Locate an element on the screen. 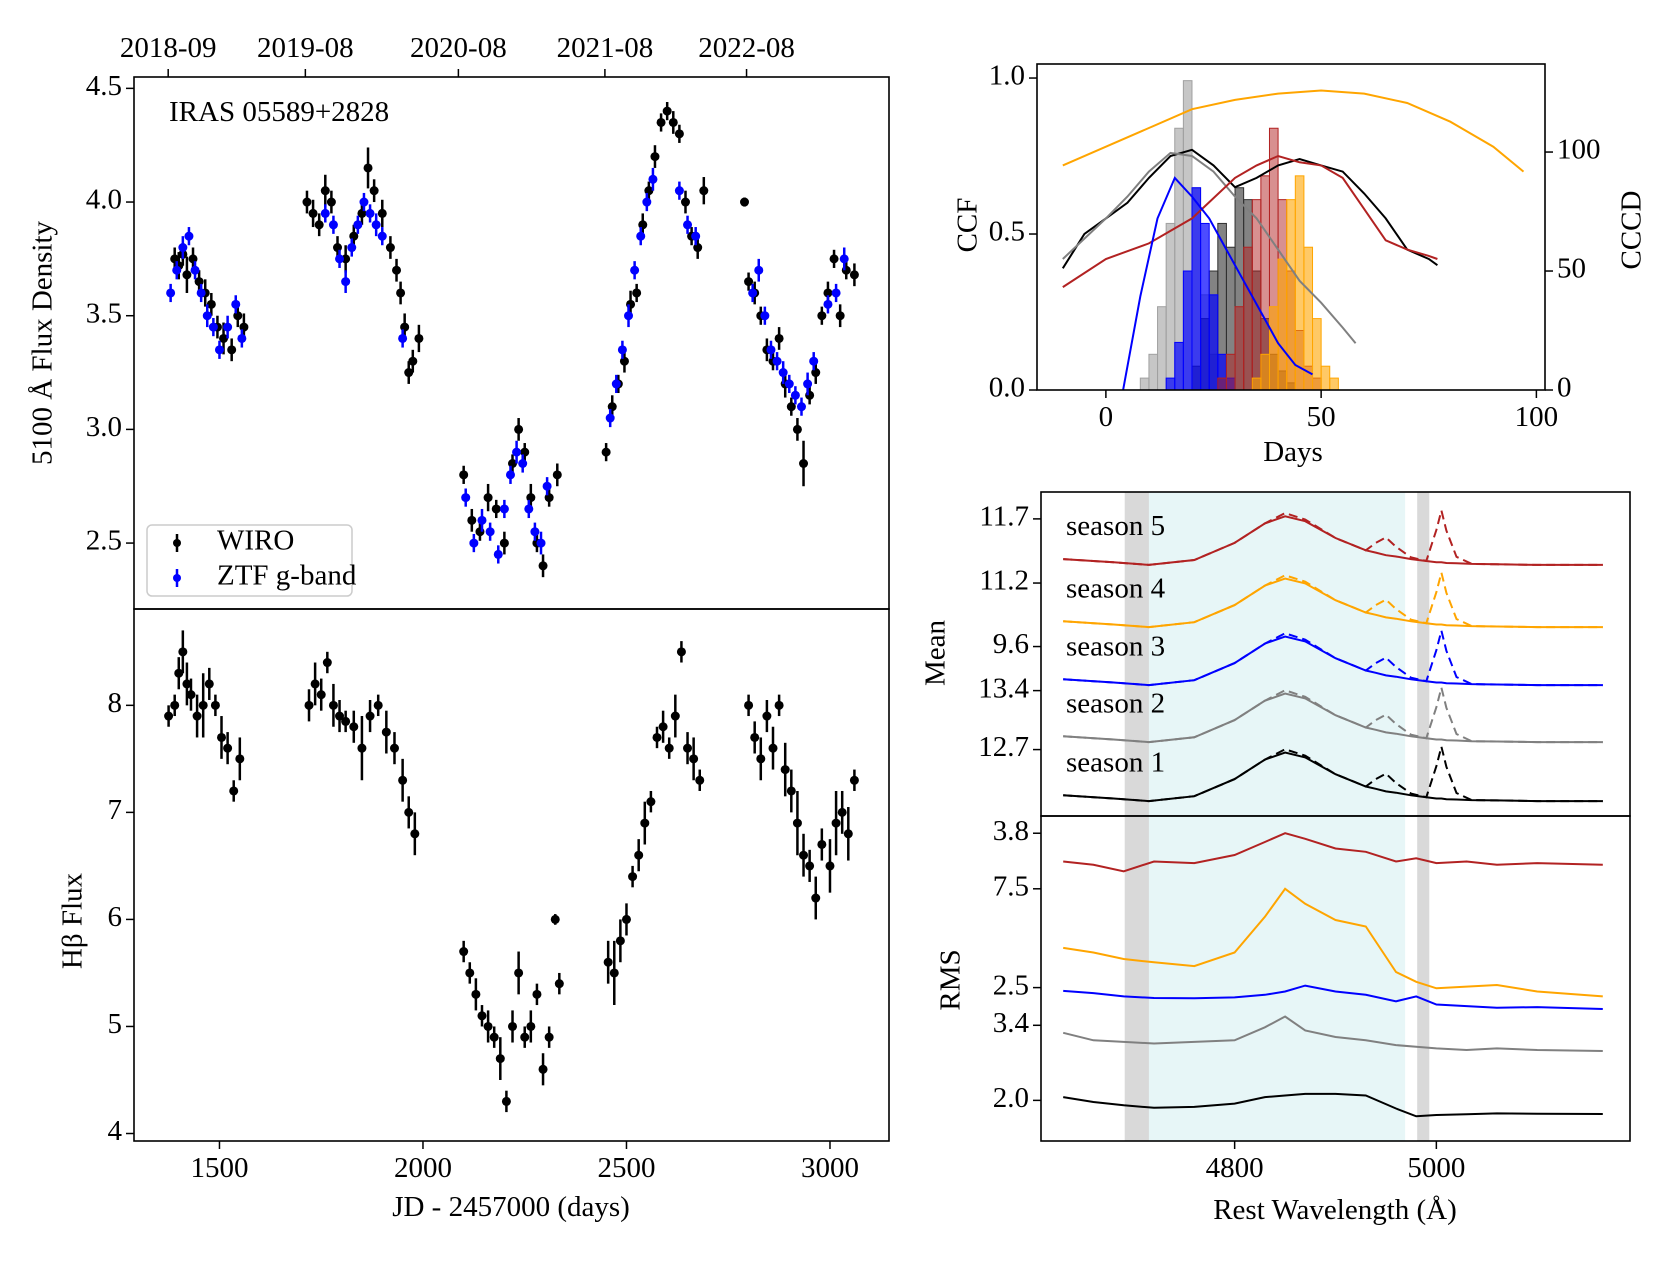 The height and width of the screenshot is (1283, 1661). plot-area is located at coordinates (1293, 235).